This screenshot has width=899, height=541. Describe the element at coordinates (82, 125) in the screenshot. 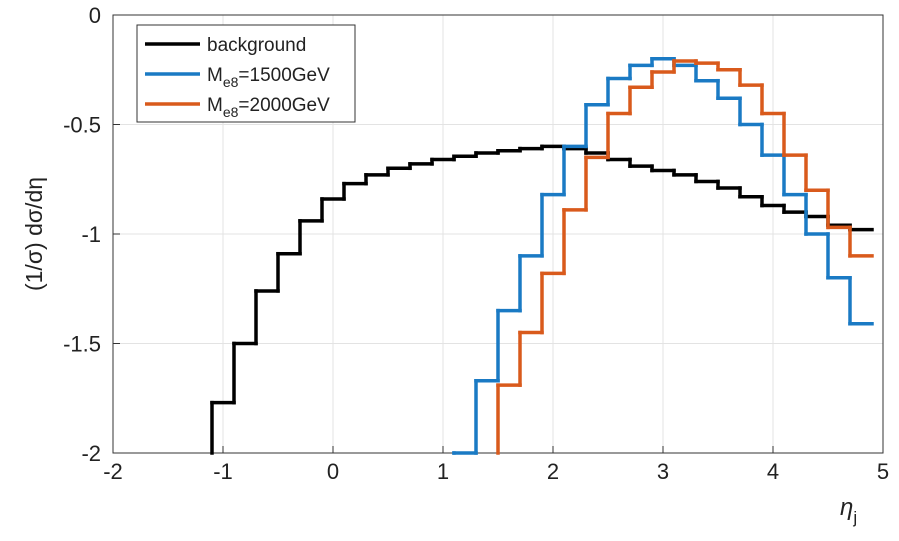

I see `y-tick-label: -0.5` at that location.